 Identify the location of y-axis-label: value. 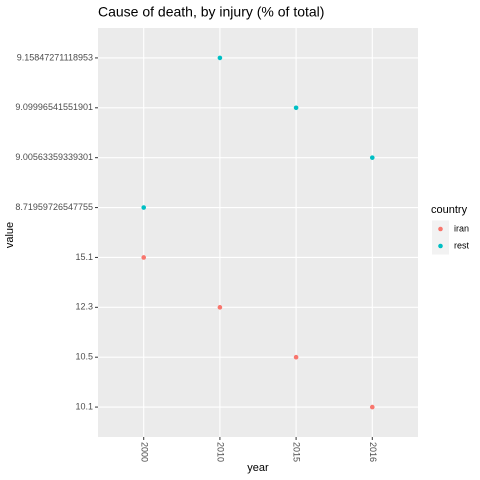
(10, 235).